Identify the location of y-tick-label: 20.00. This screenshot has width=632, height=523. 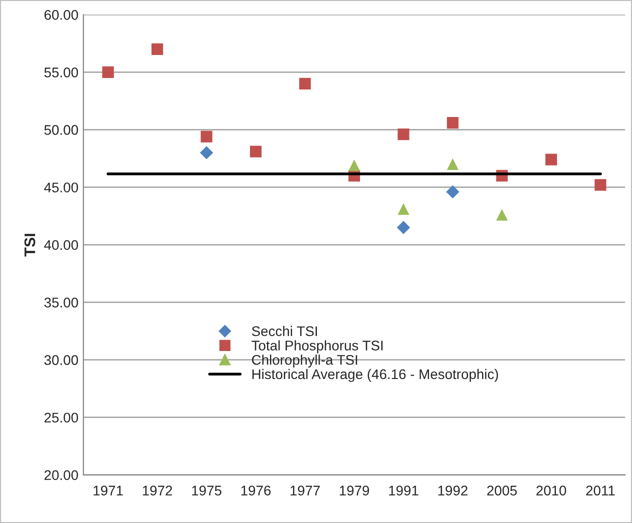
(61, 475).